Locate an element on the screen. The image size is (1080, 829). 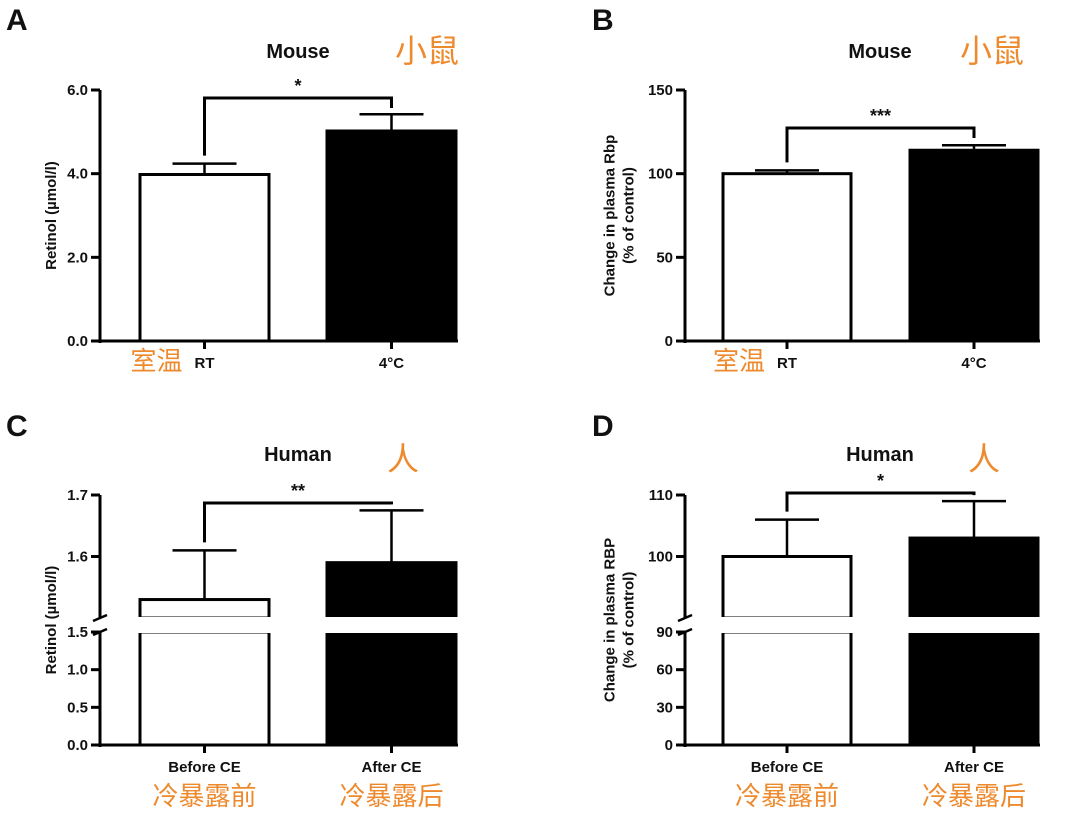
panel-letter: A is located at coordinates (17, 20).